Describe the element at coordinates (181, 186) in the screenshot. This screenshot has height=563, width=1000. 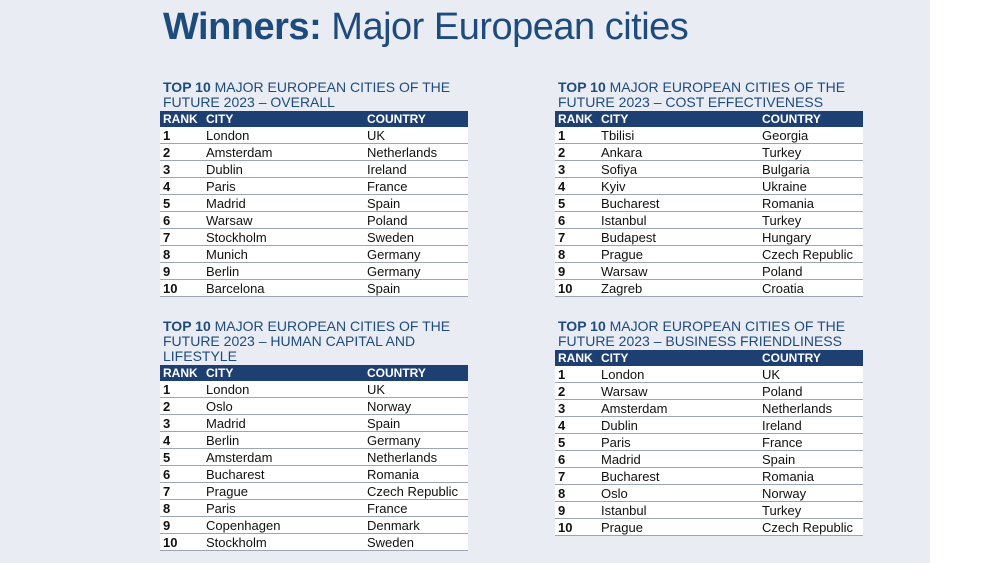
I see `rank-cell: 4` at that location.